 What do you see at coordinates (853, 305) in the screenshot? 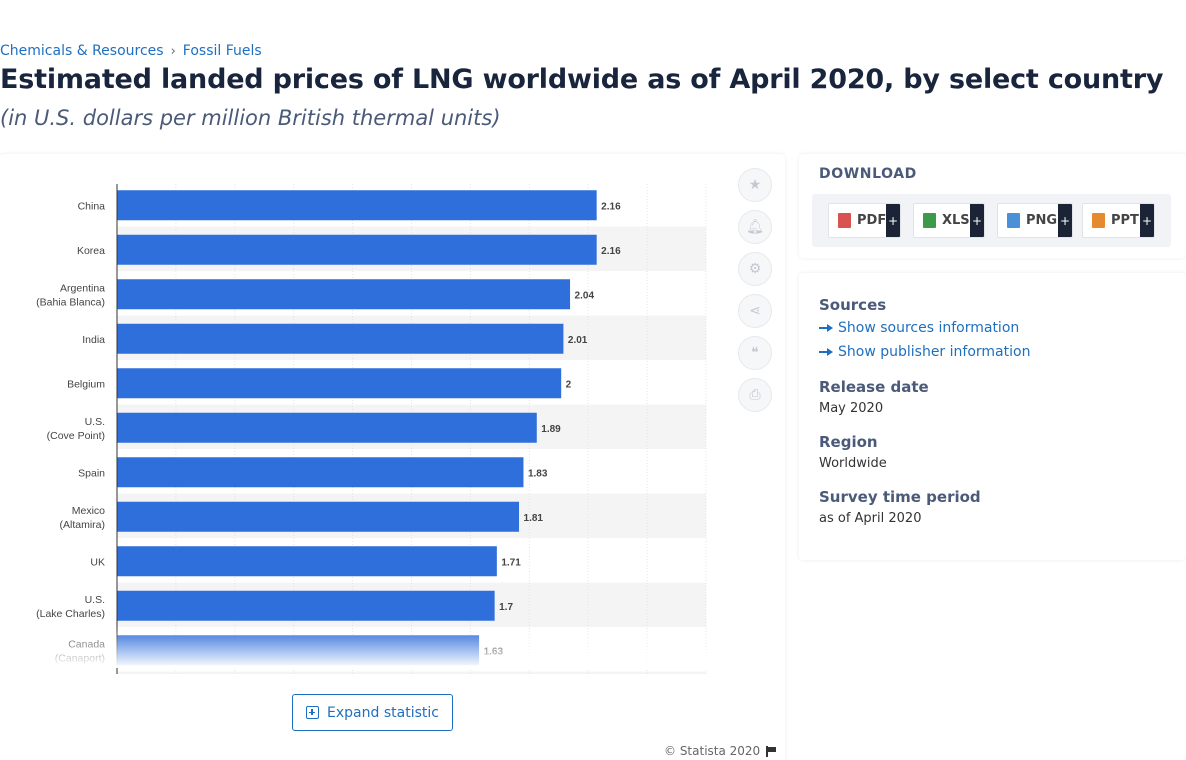
I see `sources-heading: Sources` at bounding box center [853, 305].